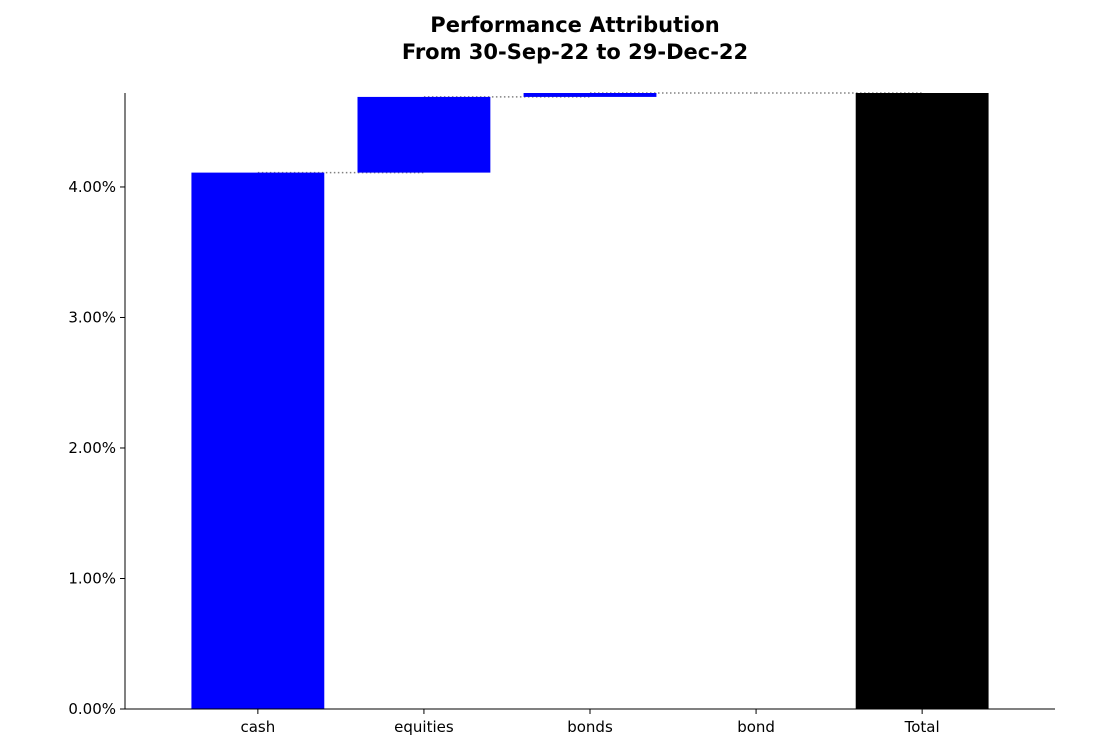 The height and width of the screenshot is (747, 1119). Describe the element at coordinates (575, 52) in the screenshot. I see `chart-subtitle: From 30-Sep-22 to 29-Dec-22` at that location.